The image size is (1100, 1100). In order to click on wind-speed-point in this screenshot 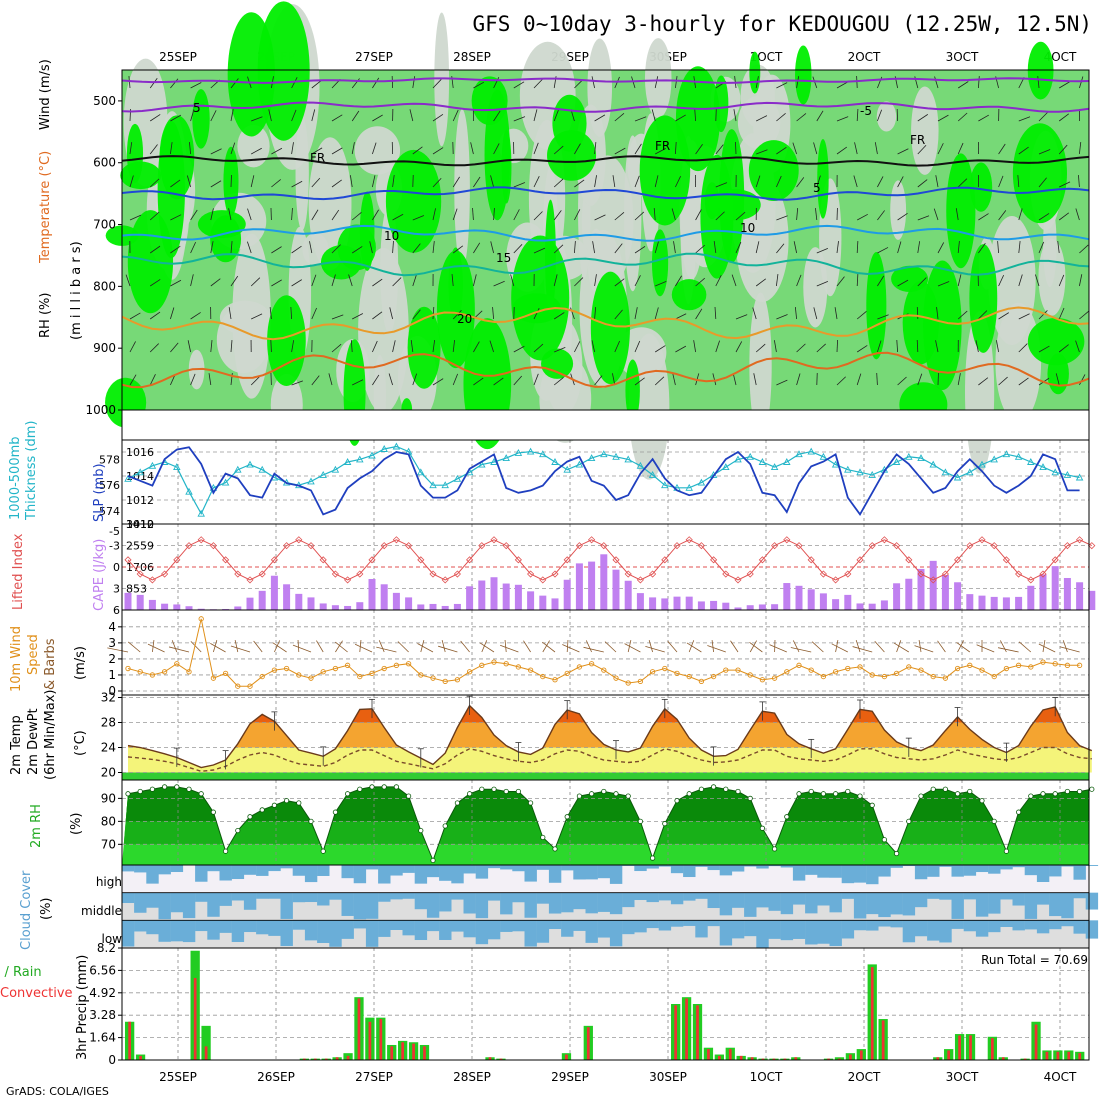, I will do `click(677, 673)`.